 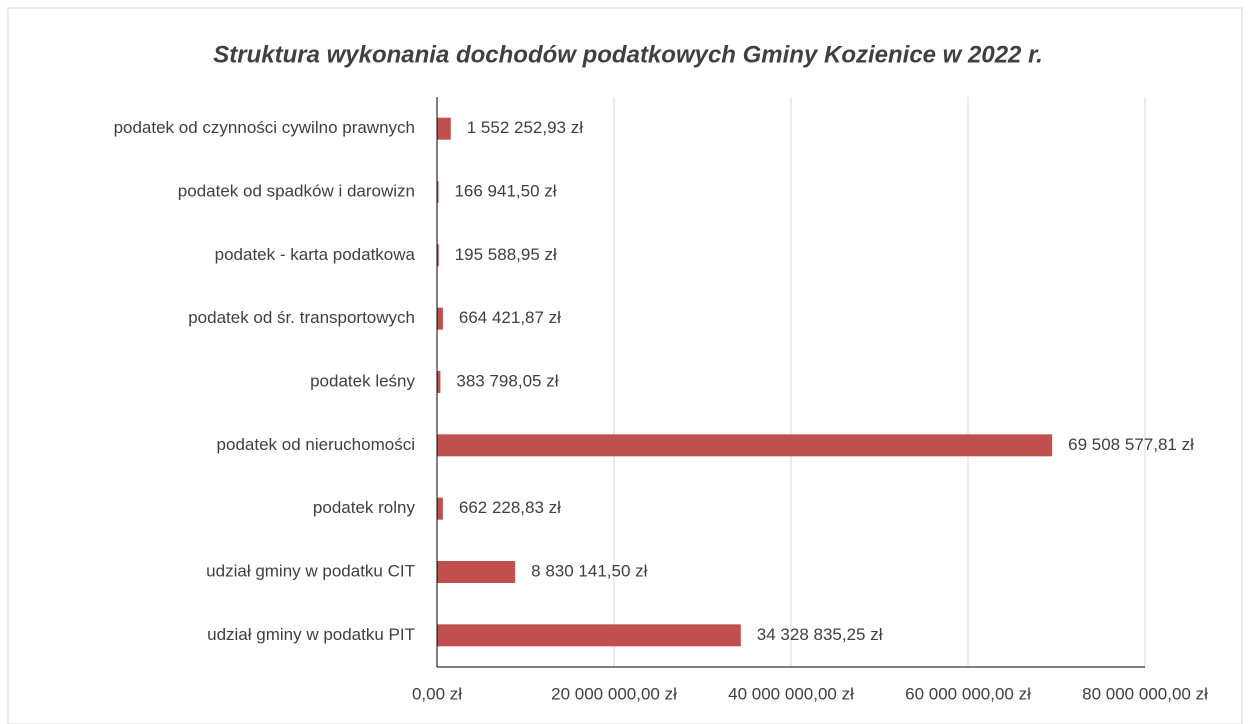 I want to click on value-label: 1 552 252,93 zł, so click(x=525, y=127).